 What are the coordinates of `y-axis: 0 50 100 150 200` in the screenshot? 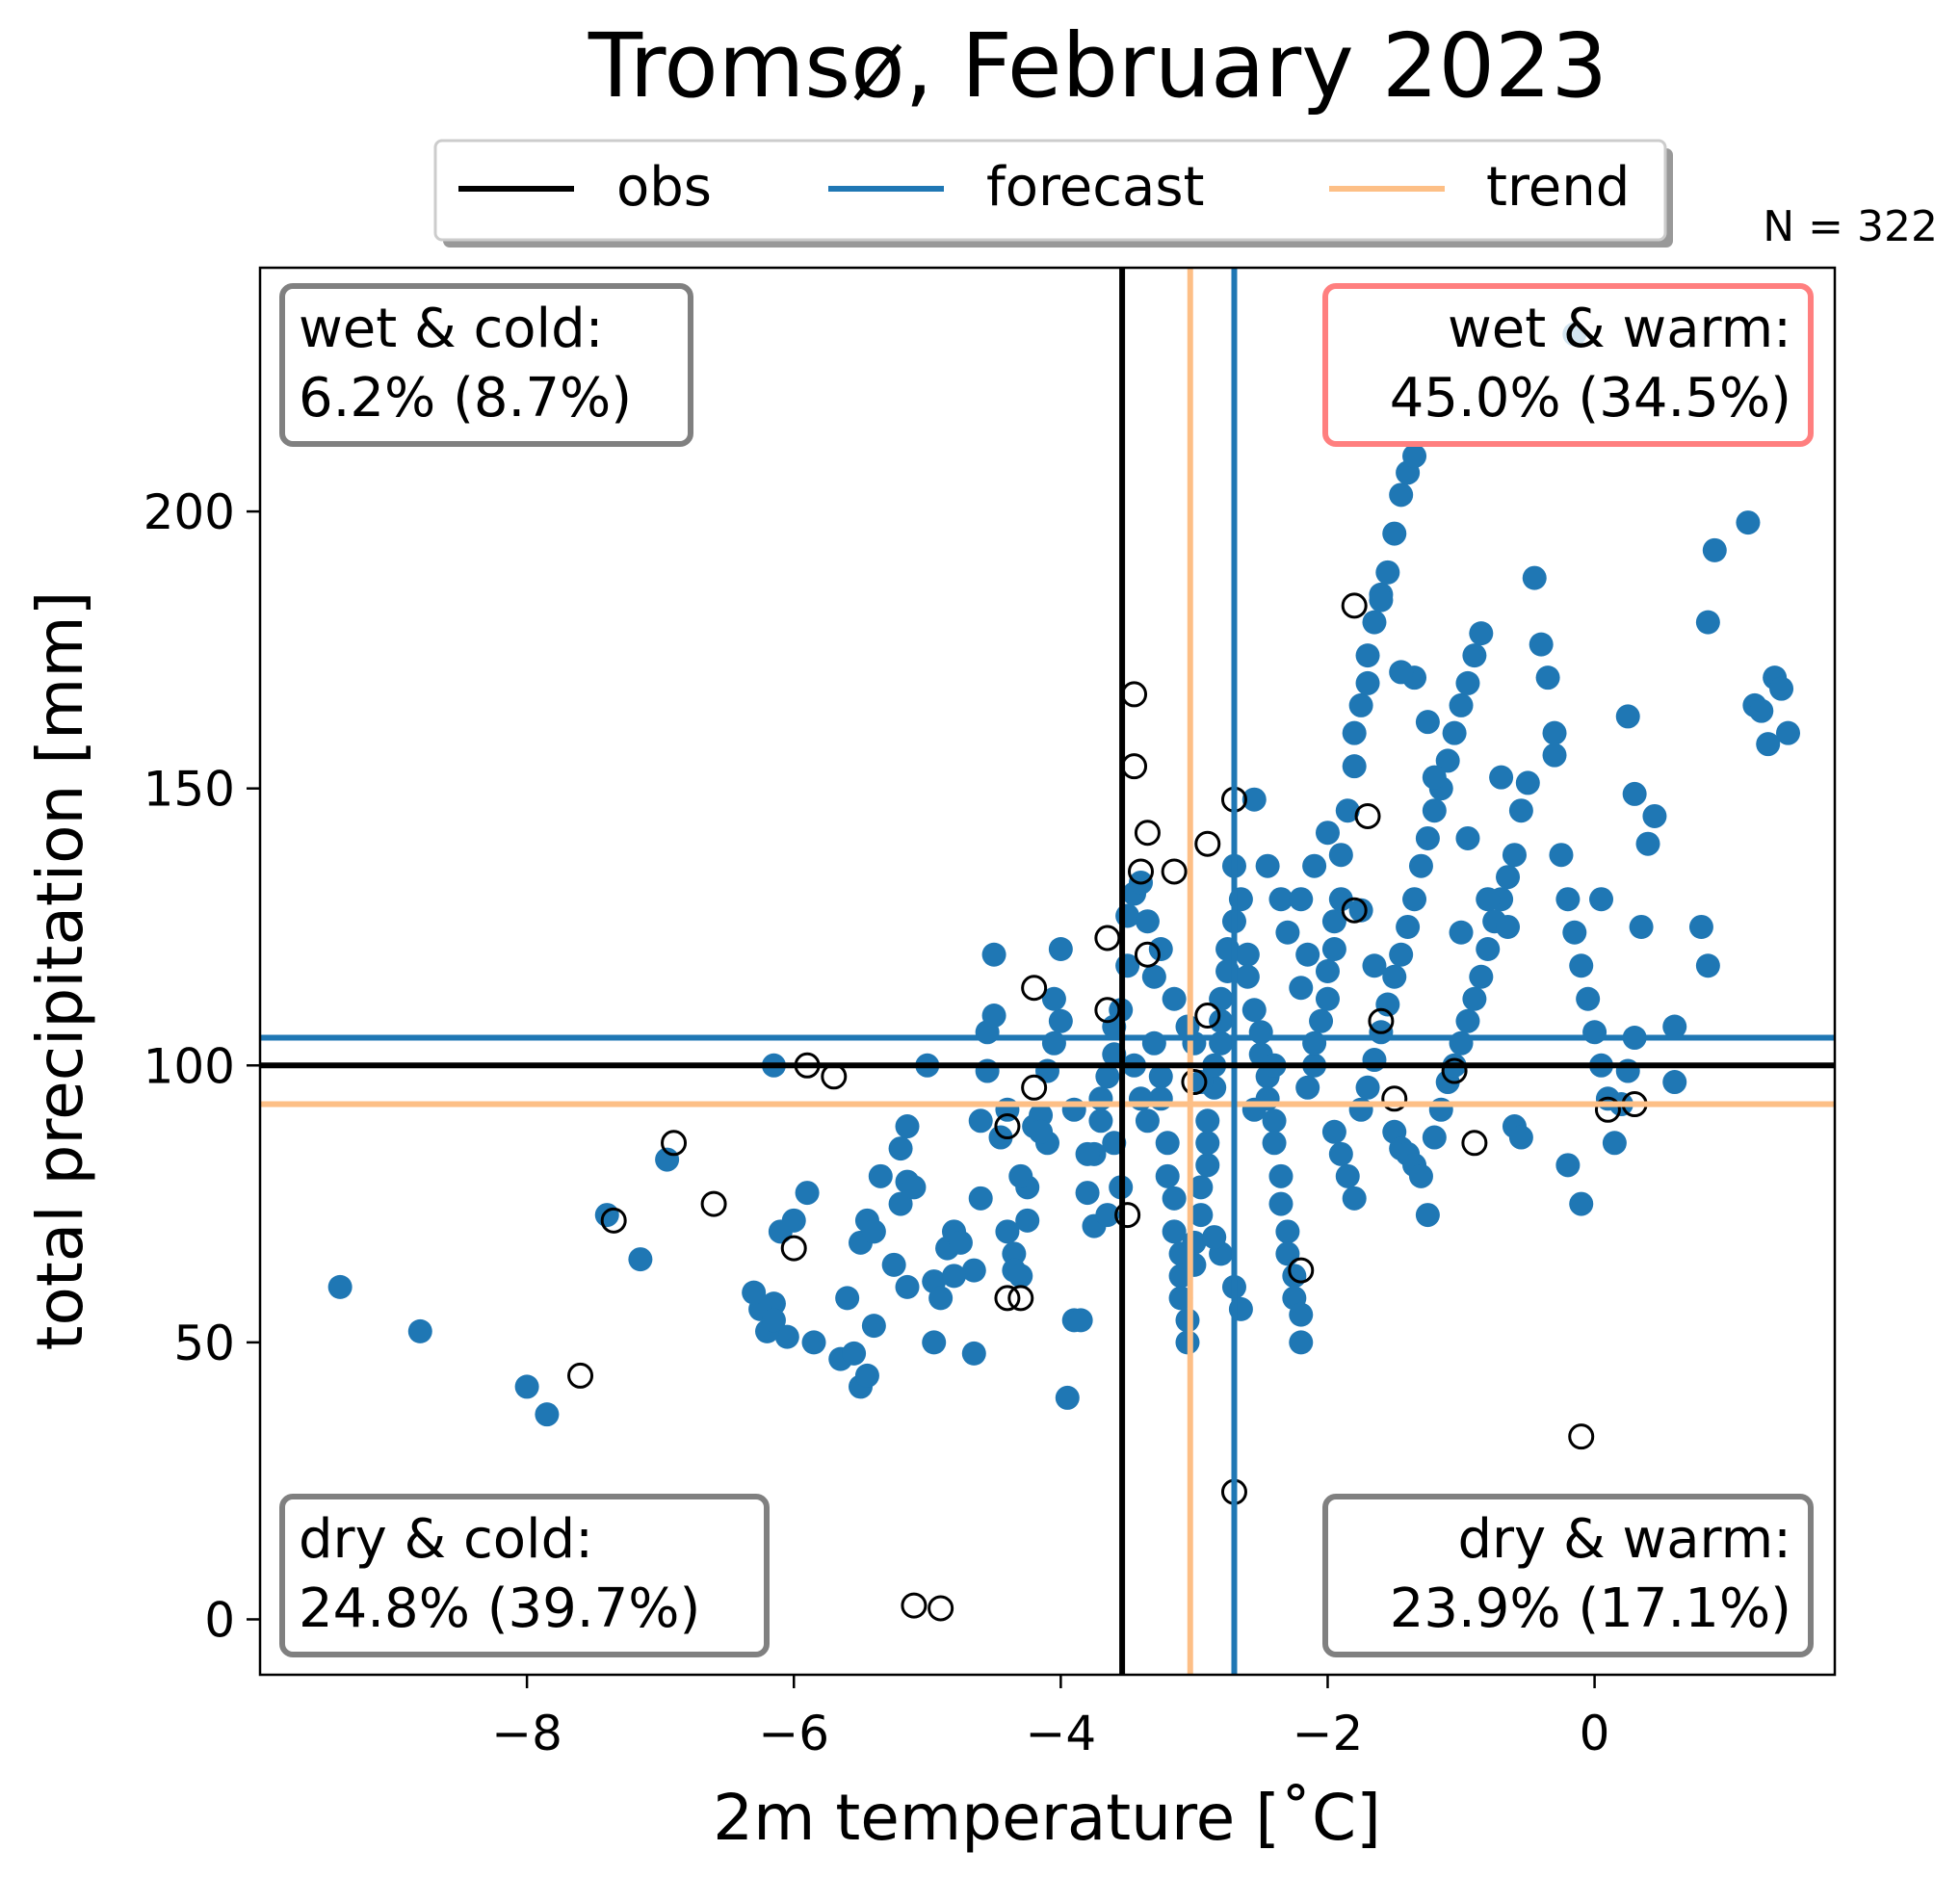 It's located at (202, 1066).